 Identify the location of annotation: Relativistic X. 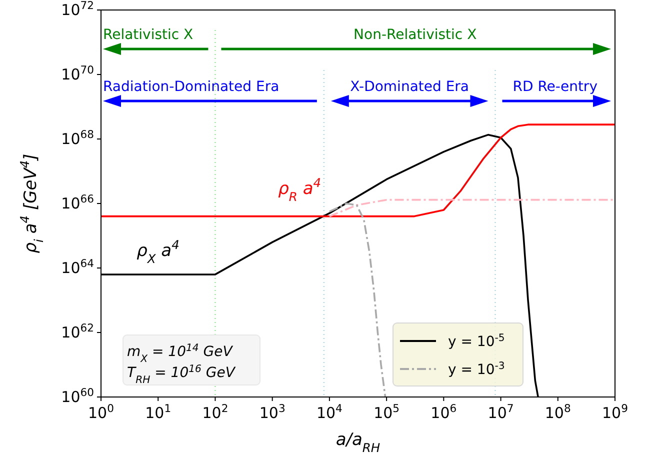
(148, 35).